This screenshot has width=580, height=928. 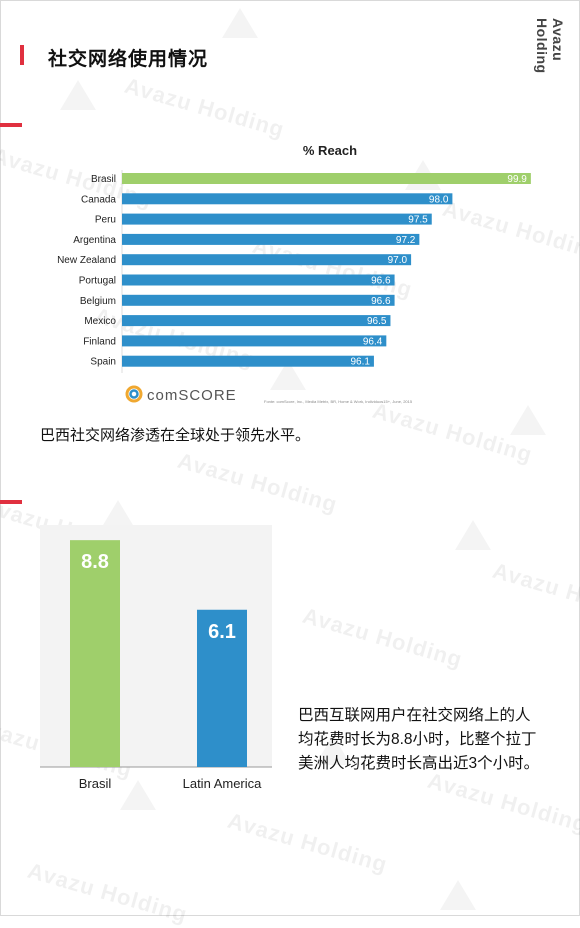 I want to click on category-label: Belgium, so click(x=98, y=301).